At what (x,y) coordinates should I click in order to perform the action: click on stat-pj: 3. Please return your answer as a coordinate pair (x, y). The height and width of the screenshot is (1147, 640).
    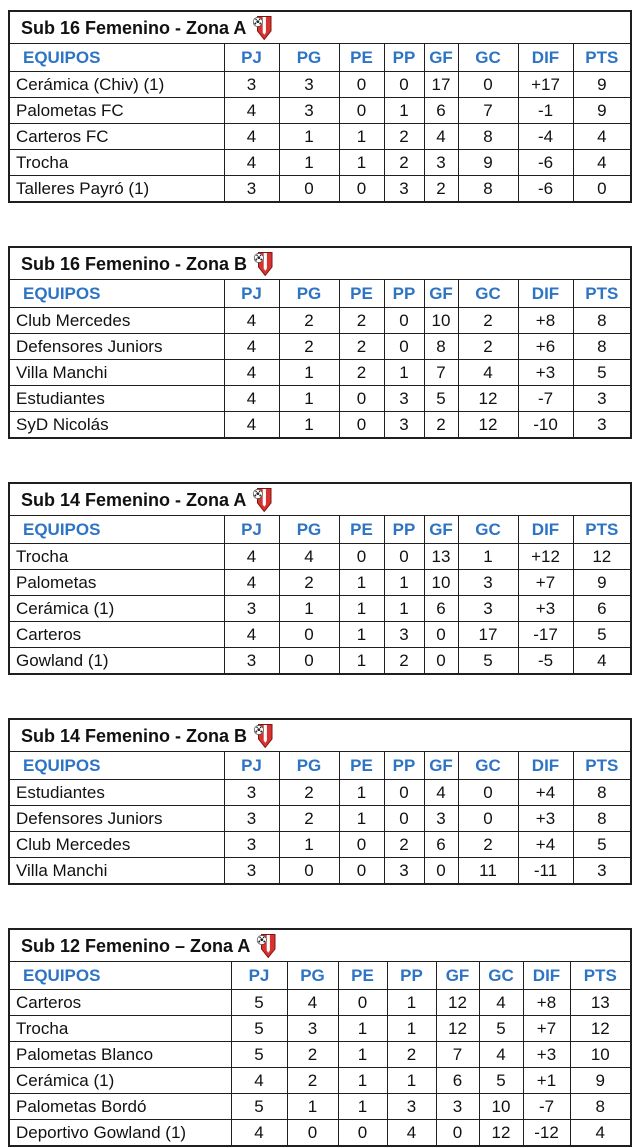
    Looking at the image, I should click on (251, 661).